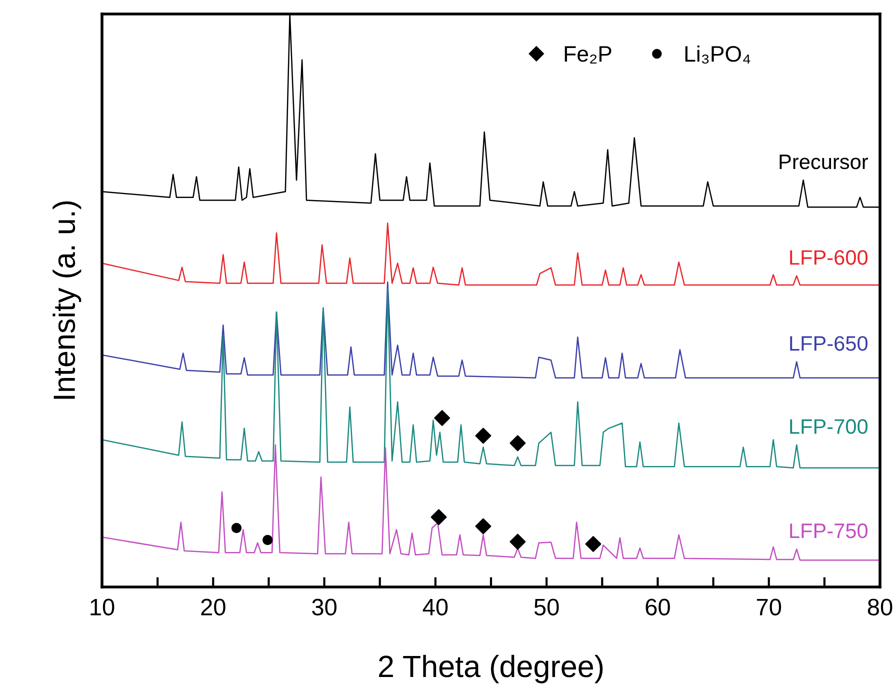 Image resolution: width=896 pixels, height=695 pixels. Describe the element at coordinates (491, 669) in the screenshot. I see `x-axis-title: 2 Theta (degree)` at that location.